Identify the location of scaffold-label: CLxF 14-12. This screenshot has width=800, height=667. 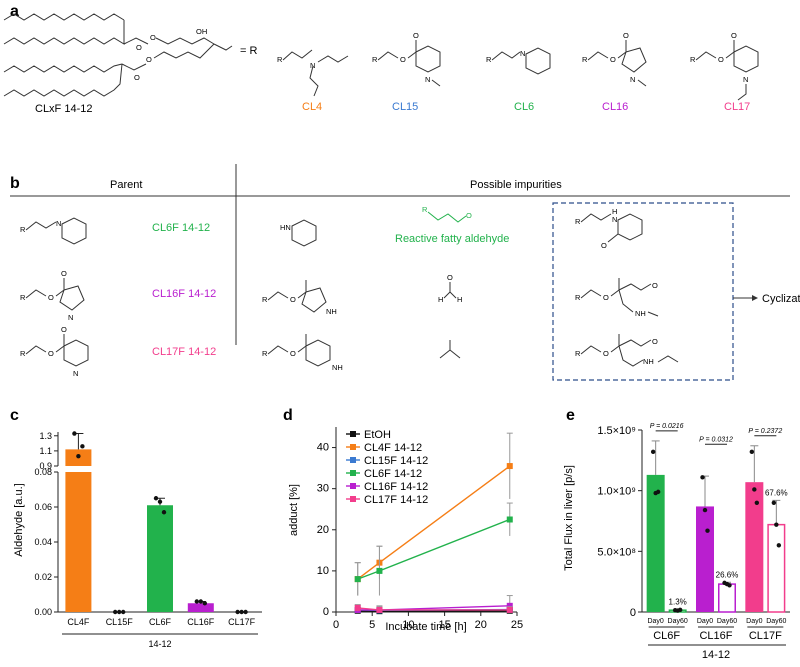
(63, 109).